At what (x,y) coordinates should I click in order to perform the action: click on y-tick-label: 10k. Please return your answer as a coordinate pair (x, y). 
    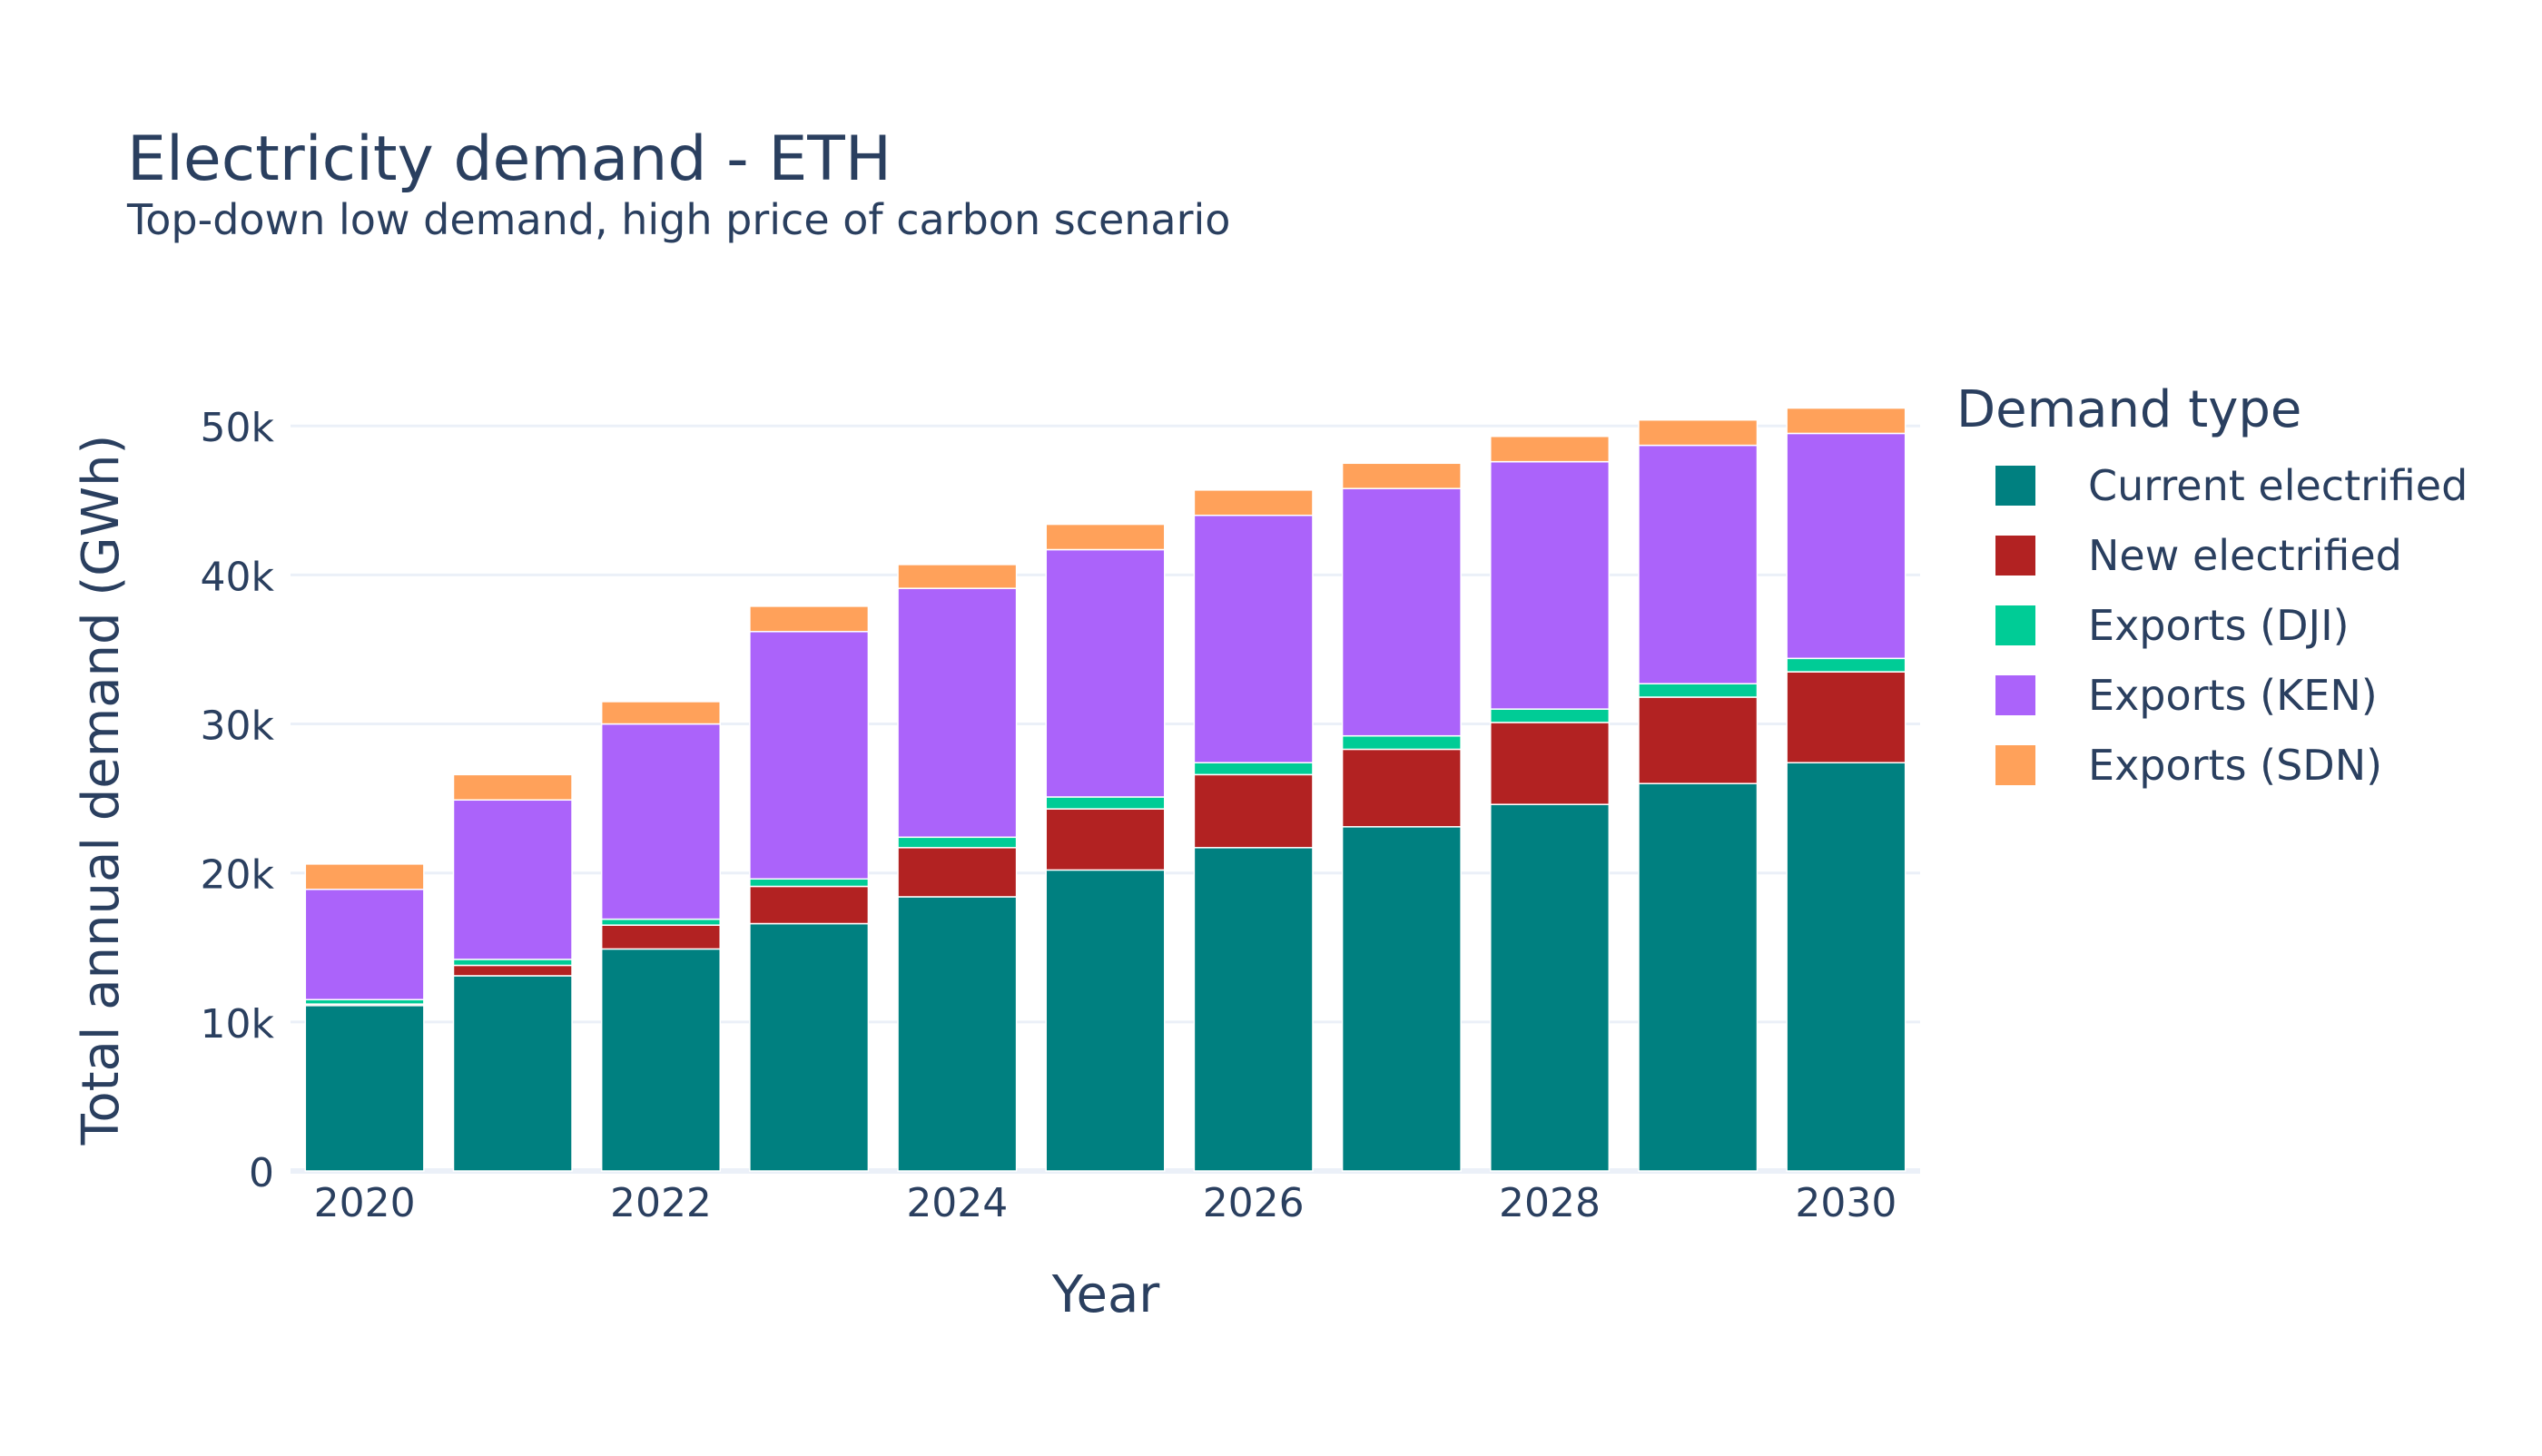
    Looking at the image, I should click on (238, 1024).